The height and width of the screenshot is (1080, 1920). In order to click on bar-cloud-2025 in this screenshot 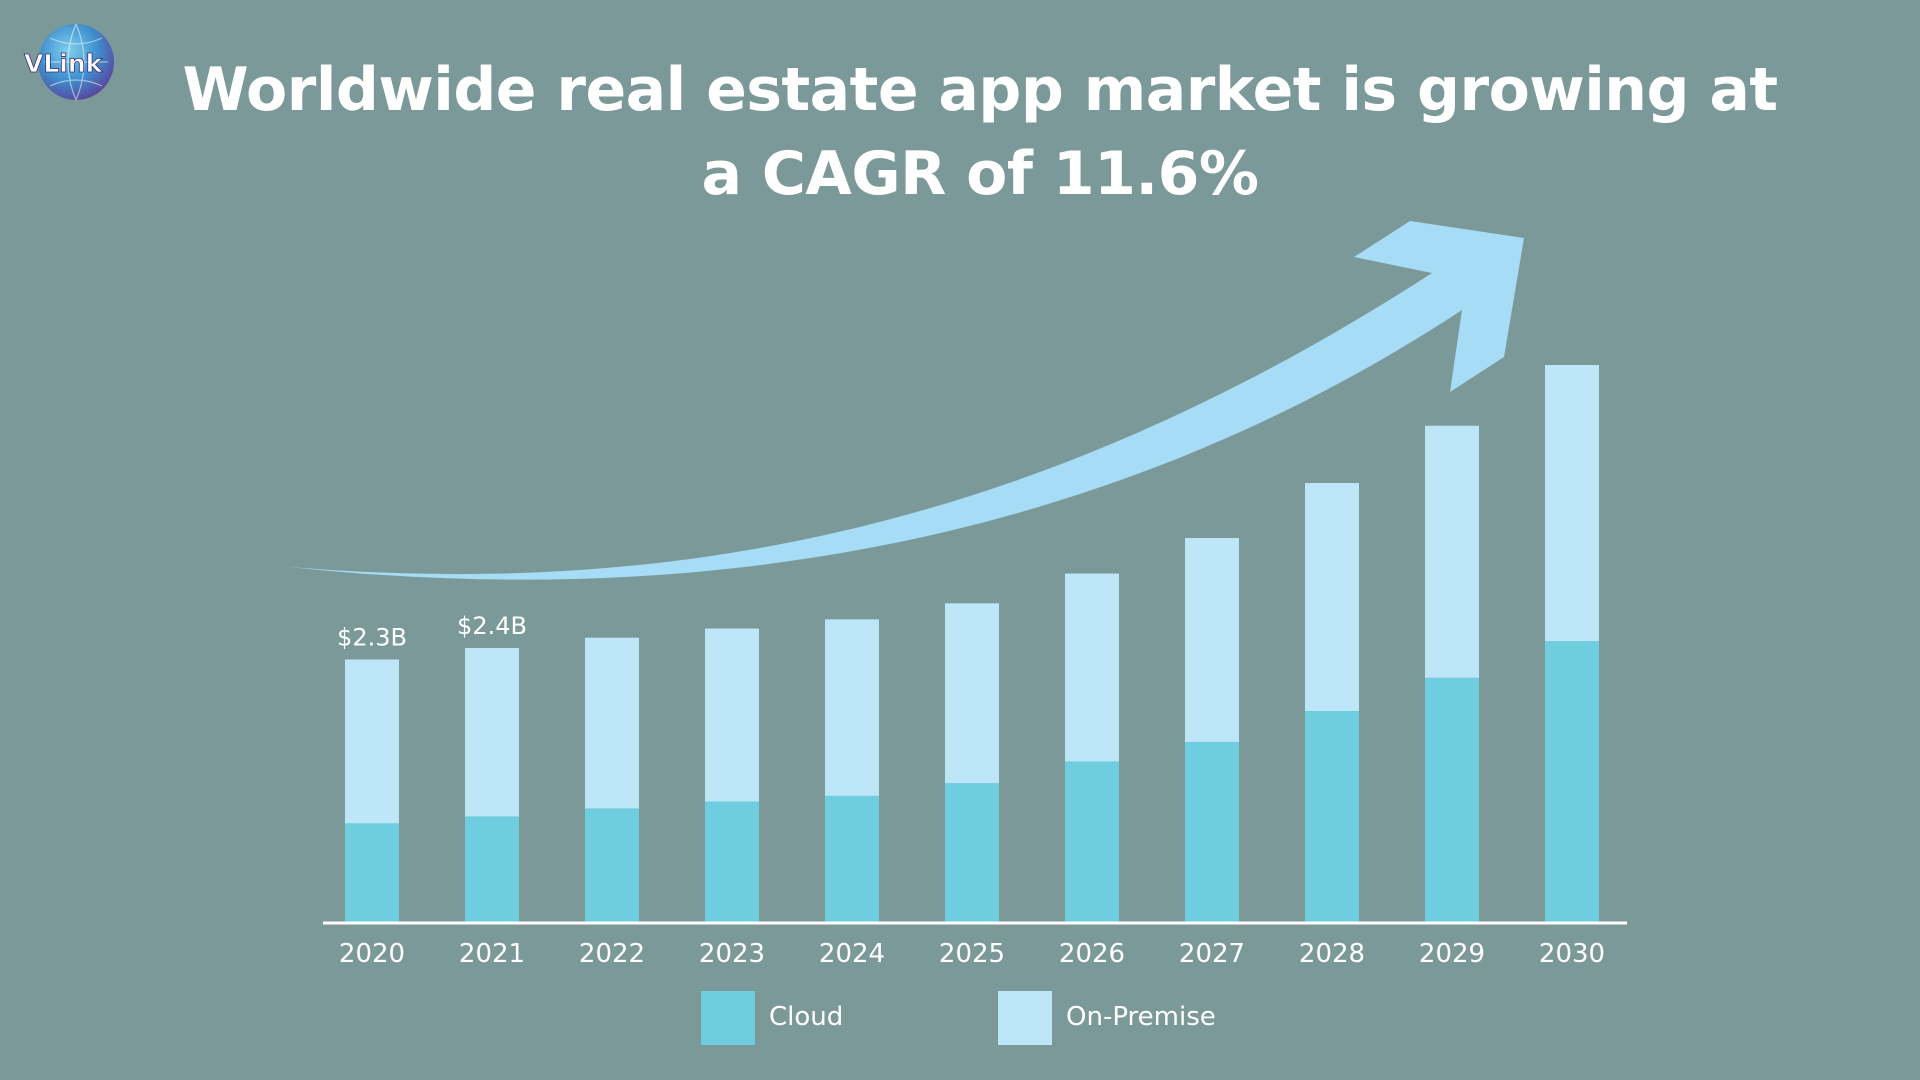, I will do `click(972, 853)`.